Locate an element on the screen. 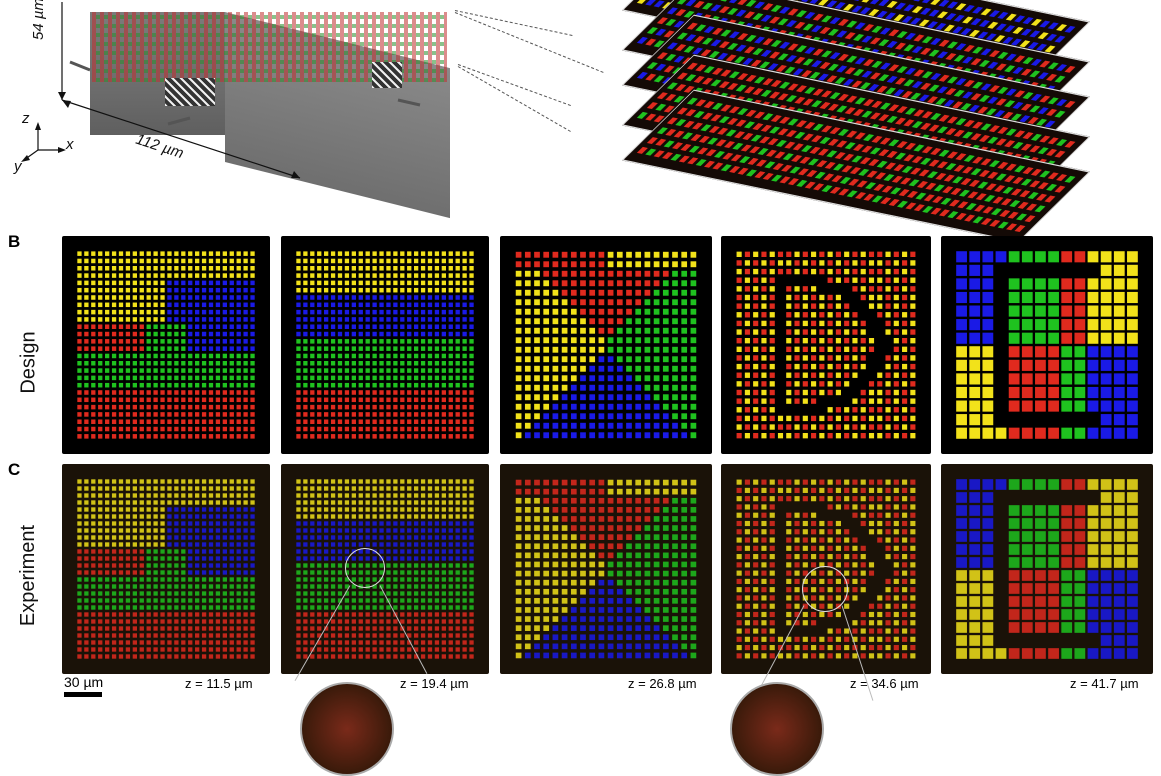  design-row-label-wrap: Design is located at coordinates (29, 362).